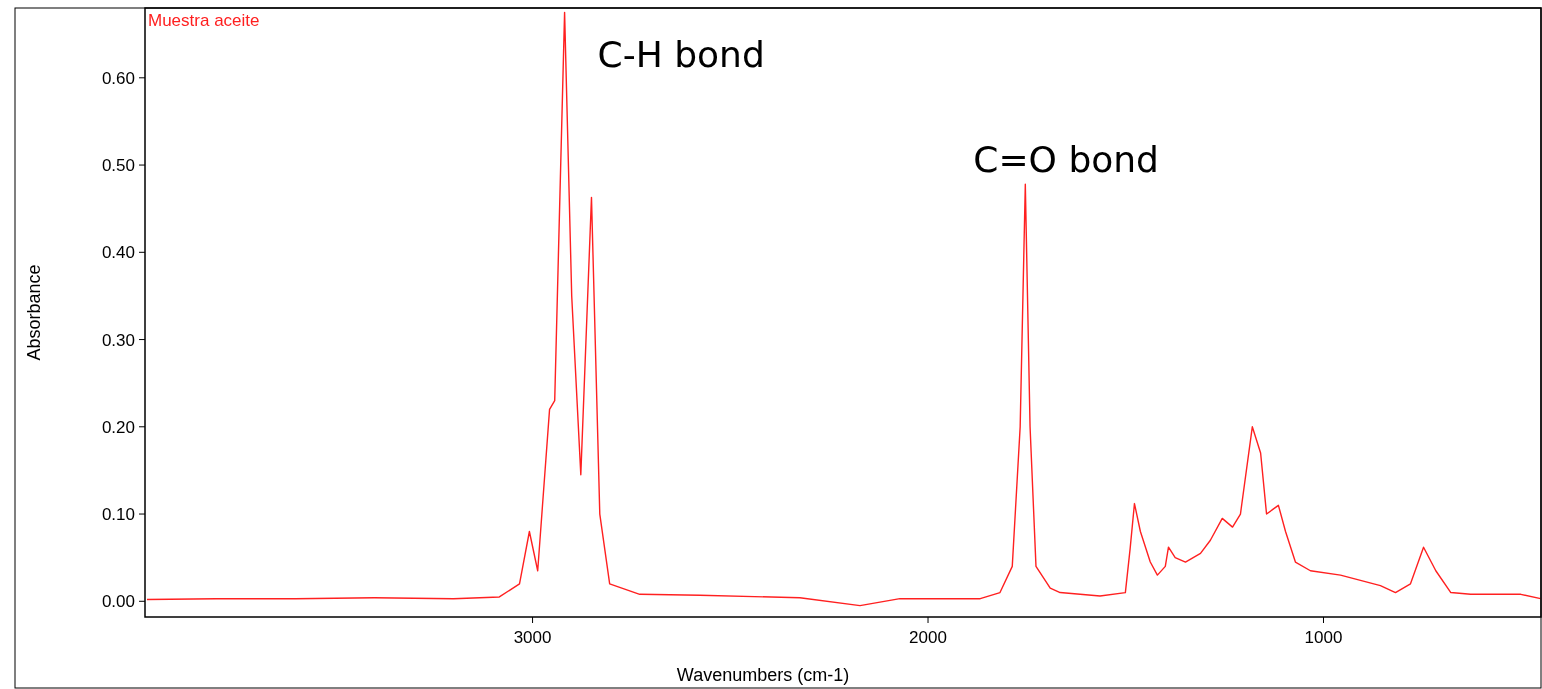 The height and width of the screenshot is (689, 1542). Describe the element at coordinates (681, 55) in the screenshot. I see `annotation: C-H bond` at that location.